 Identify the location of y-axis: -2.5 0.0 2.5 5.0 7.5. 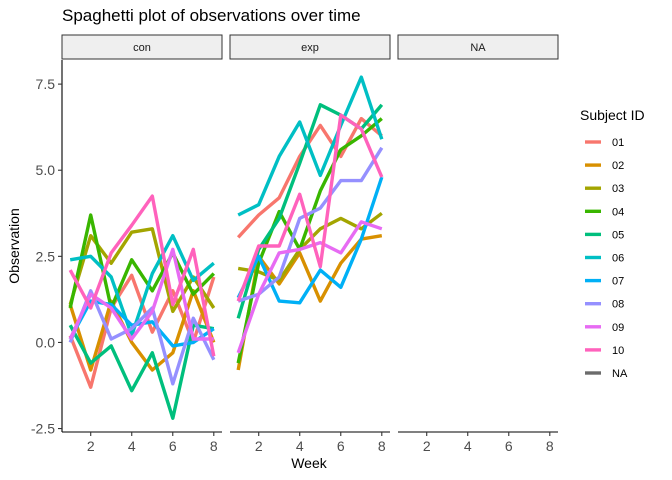
(47, 248).